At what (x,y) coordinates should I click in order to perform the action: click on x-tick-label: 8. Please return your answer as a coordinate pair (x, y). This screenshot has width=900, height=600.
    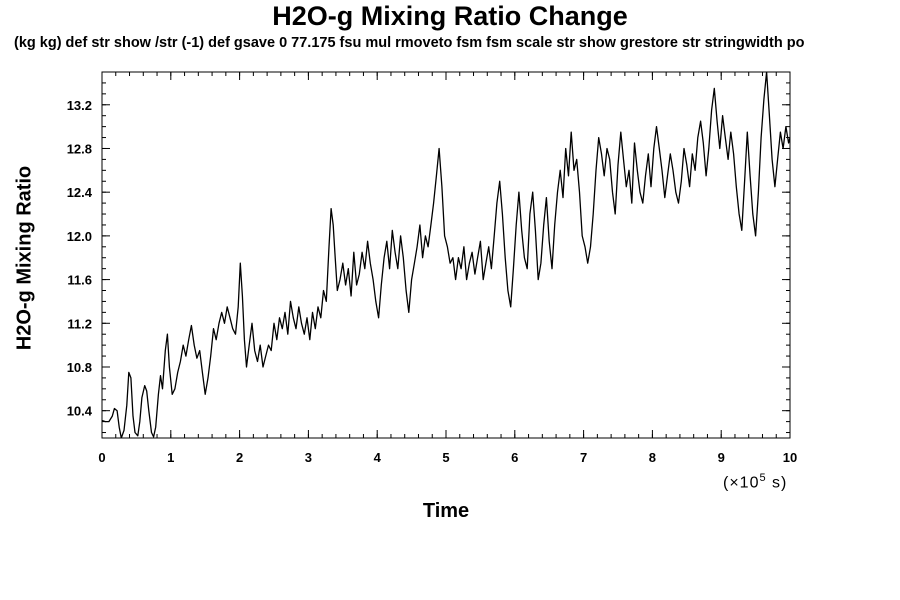
    Looking at the image, I should click on (652, 457).